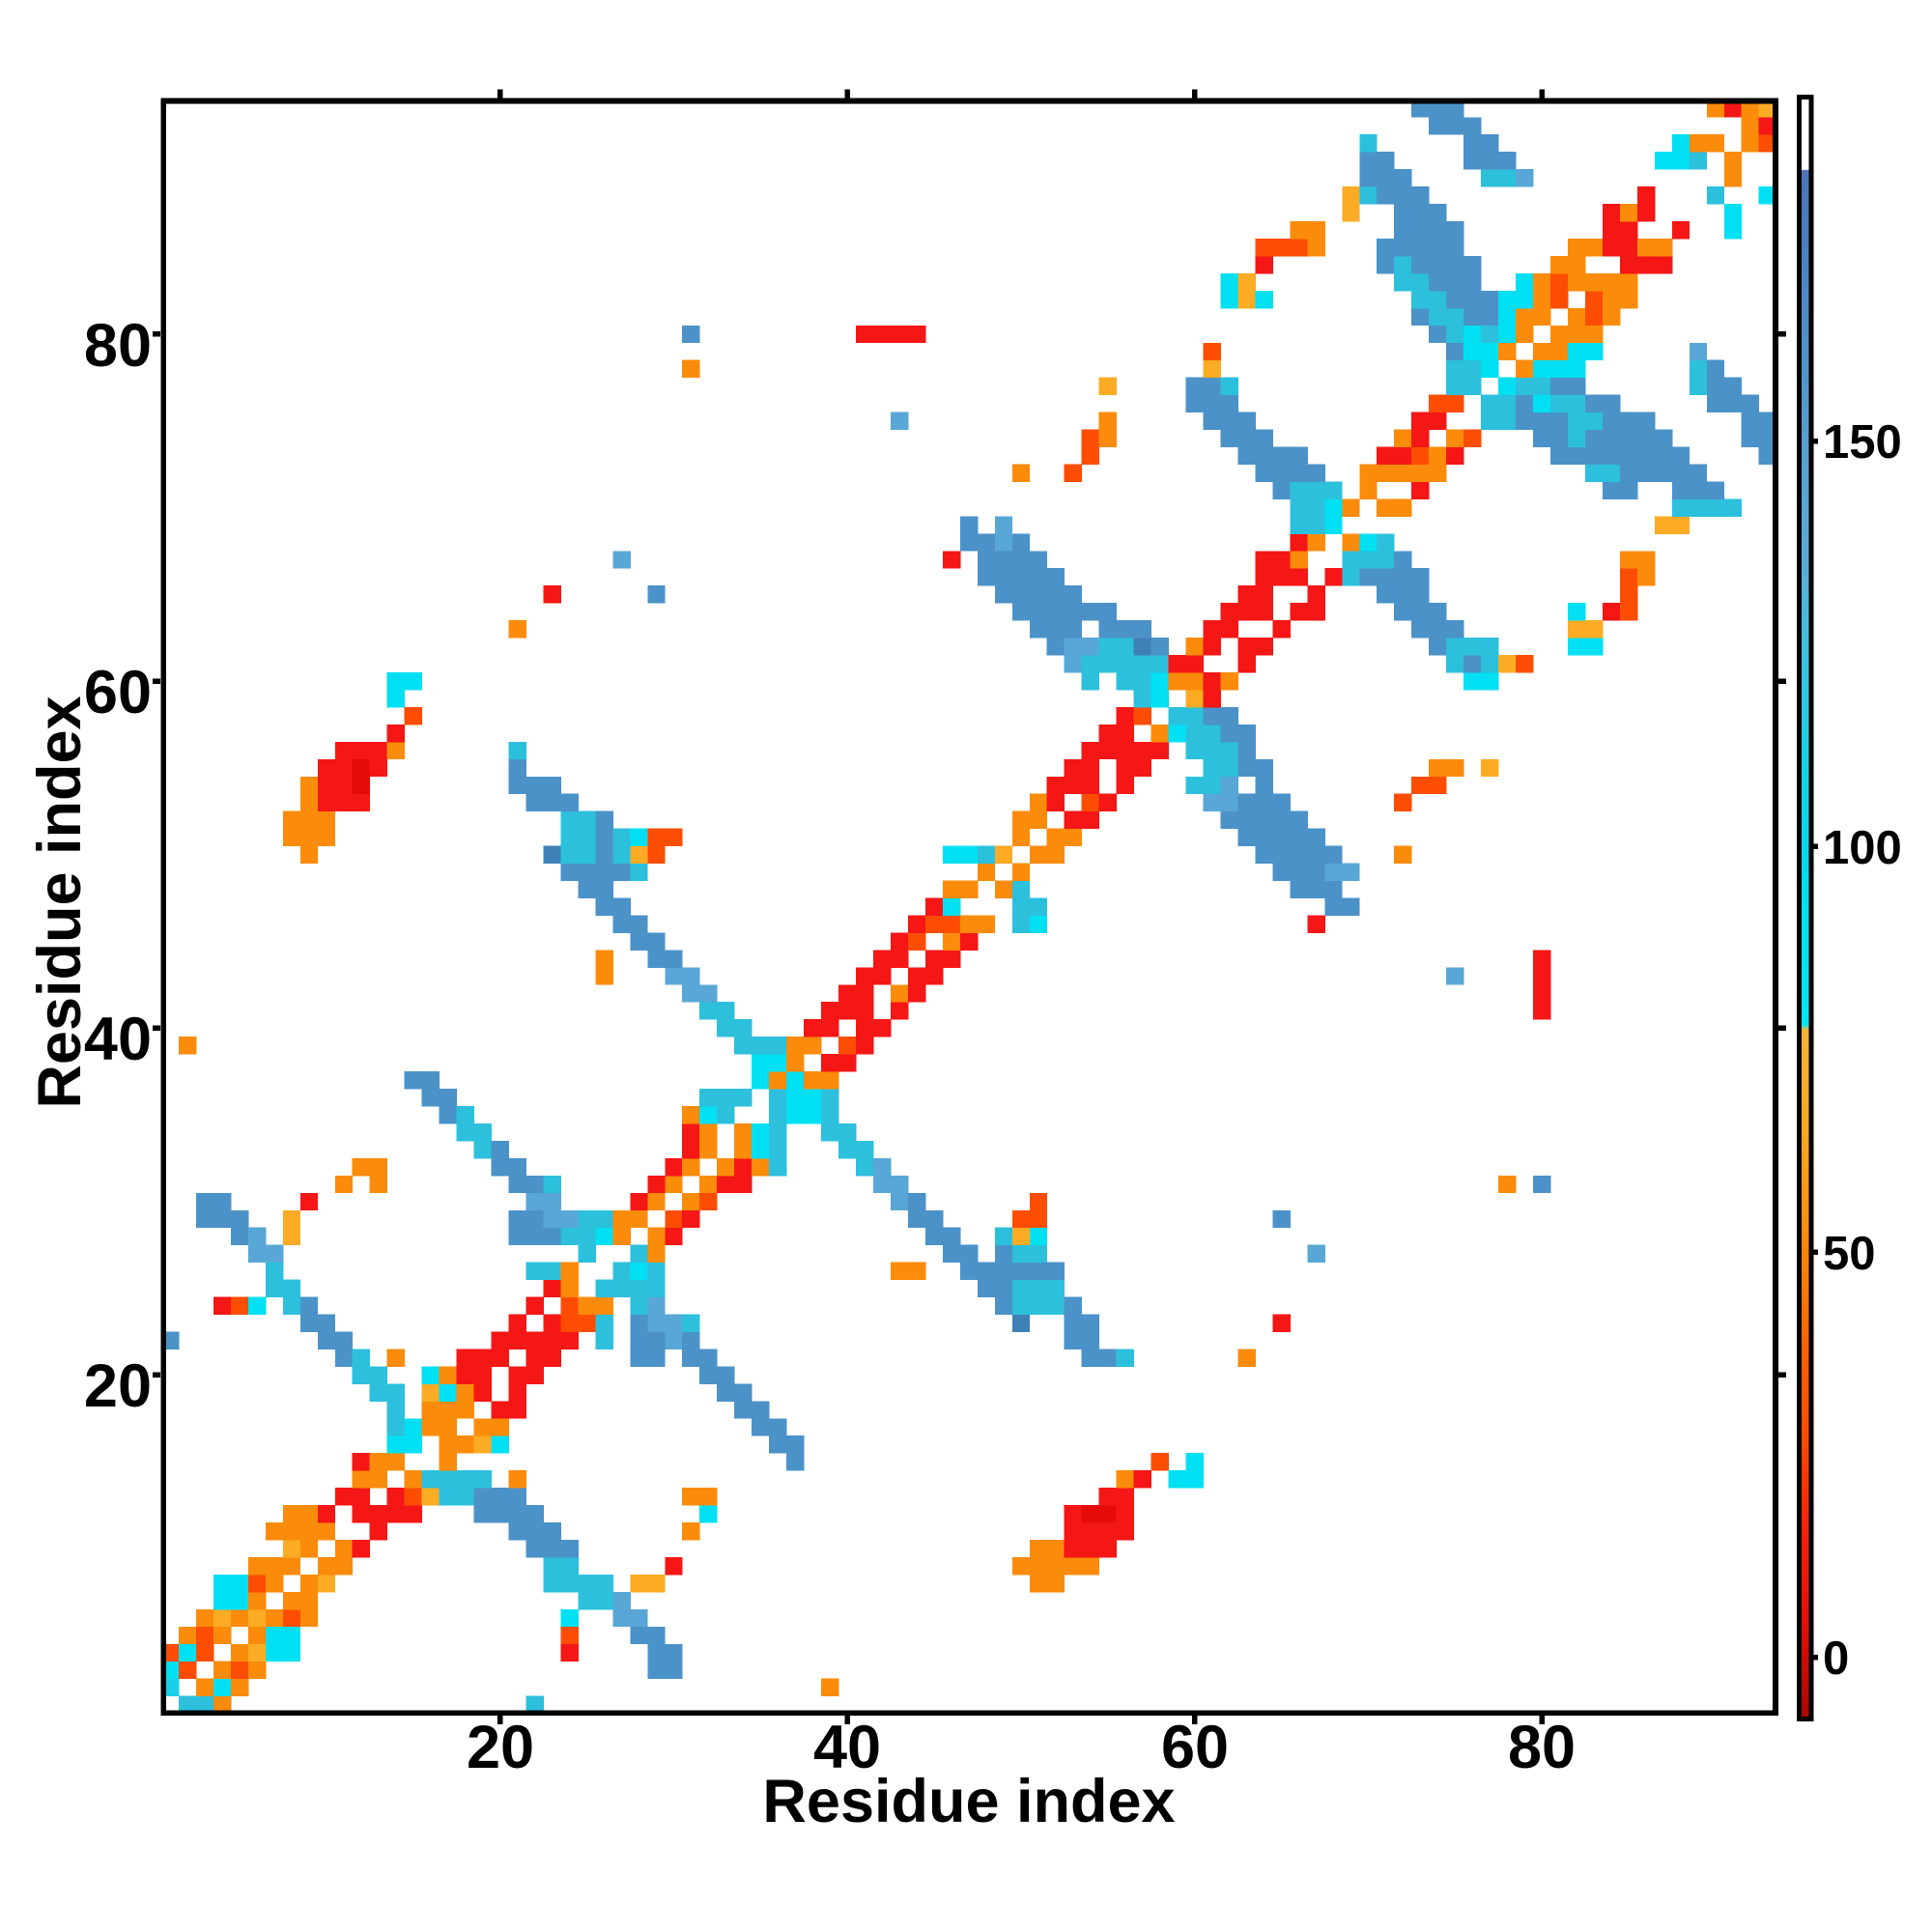  I want to click on svg-text: 50, so click(1849, 1254).